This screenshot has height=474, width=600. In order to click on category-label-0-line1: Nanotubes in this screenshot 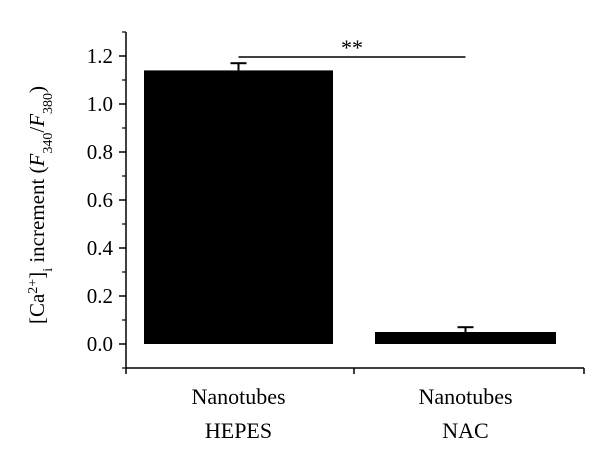, I will do `click(238, 396)`.